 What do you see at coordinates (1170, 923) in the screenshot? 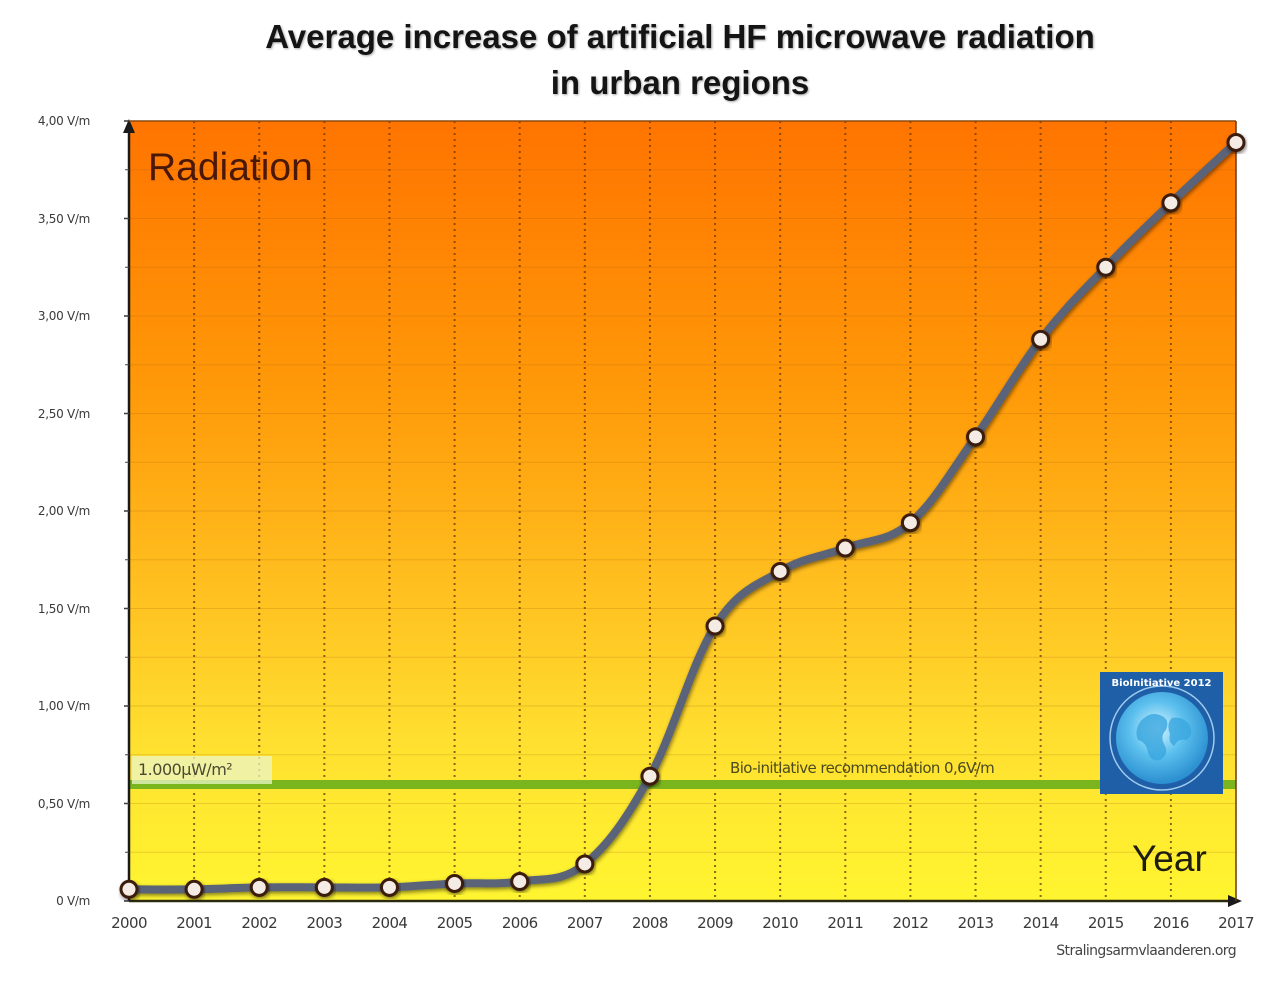
I see `x-tick-label: 2016` at bounding box center [1170, 923].